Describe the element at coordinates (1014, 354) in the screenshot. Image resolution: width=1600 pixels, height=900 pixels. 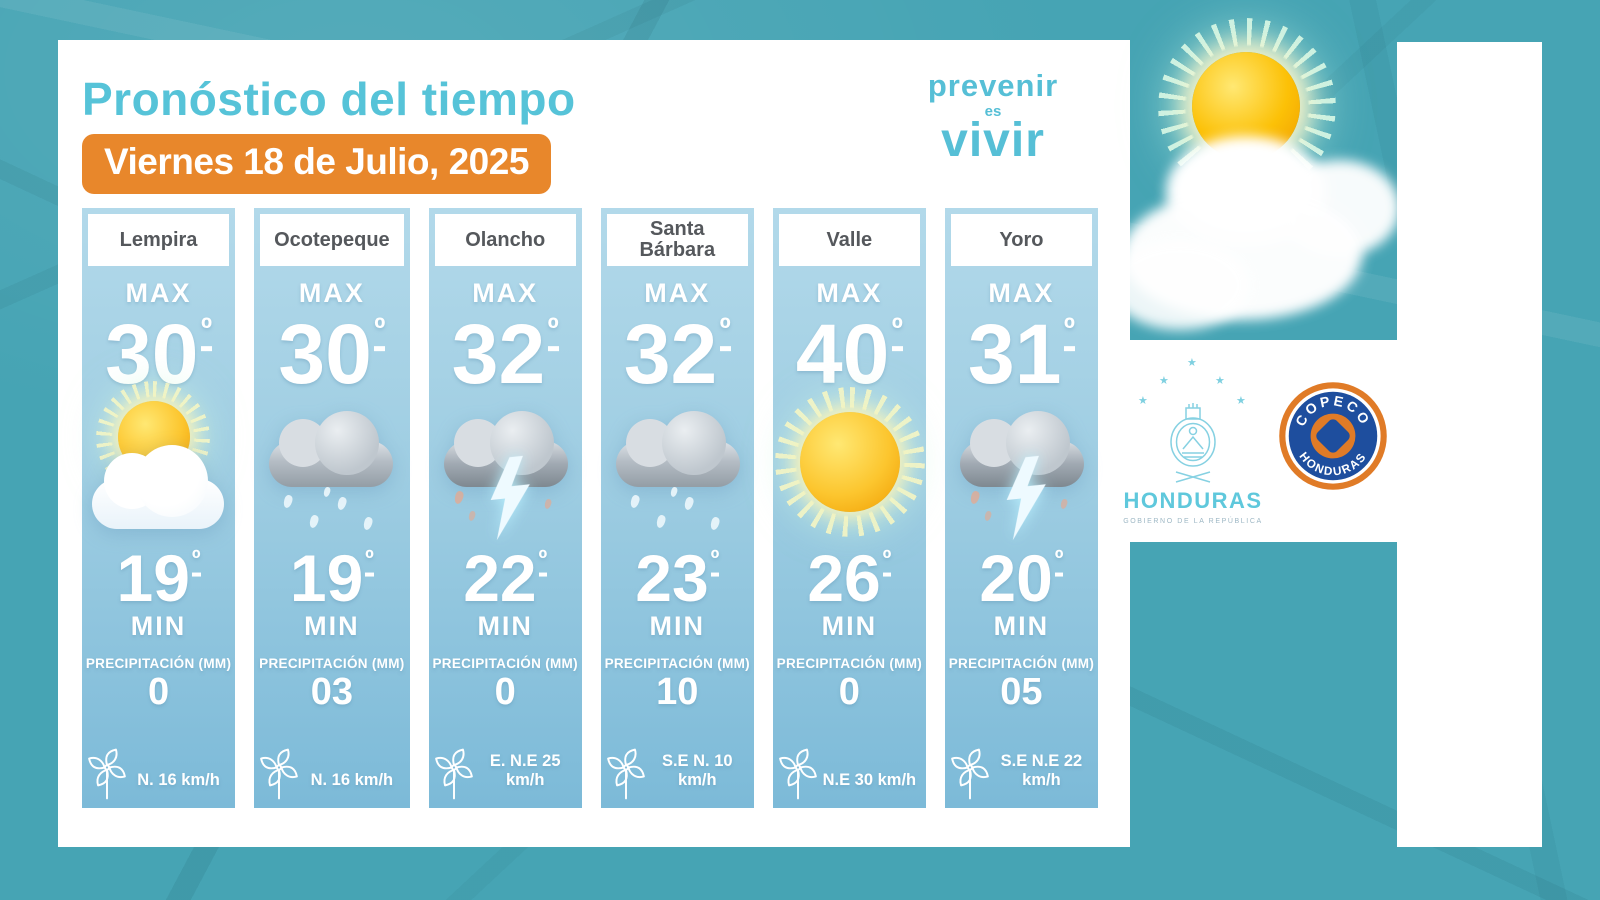
I see `max-temperature-value: 31` at that location.